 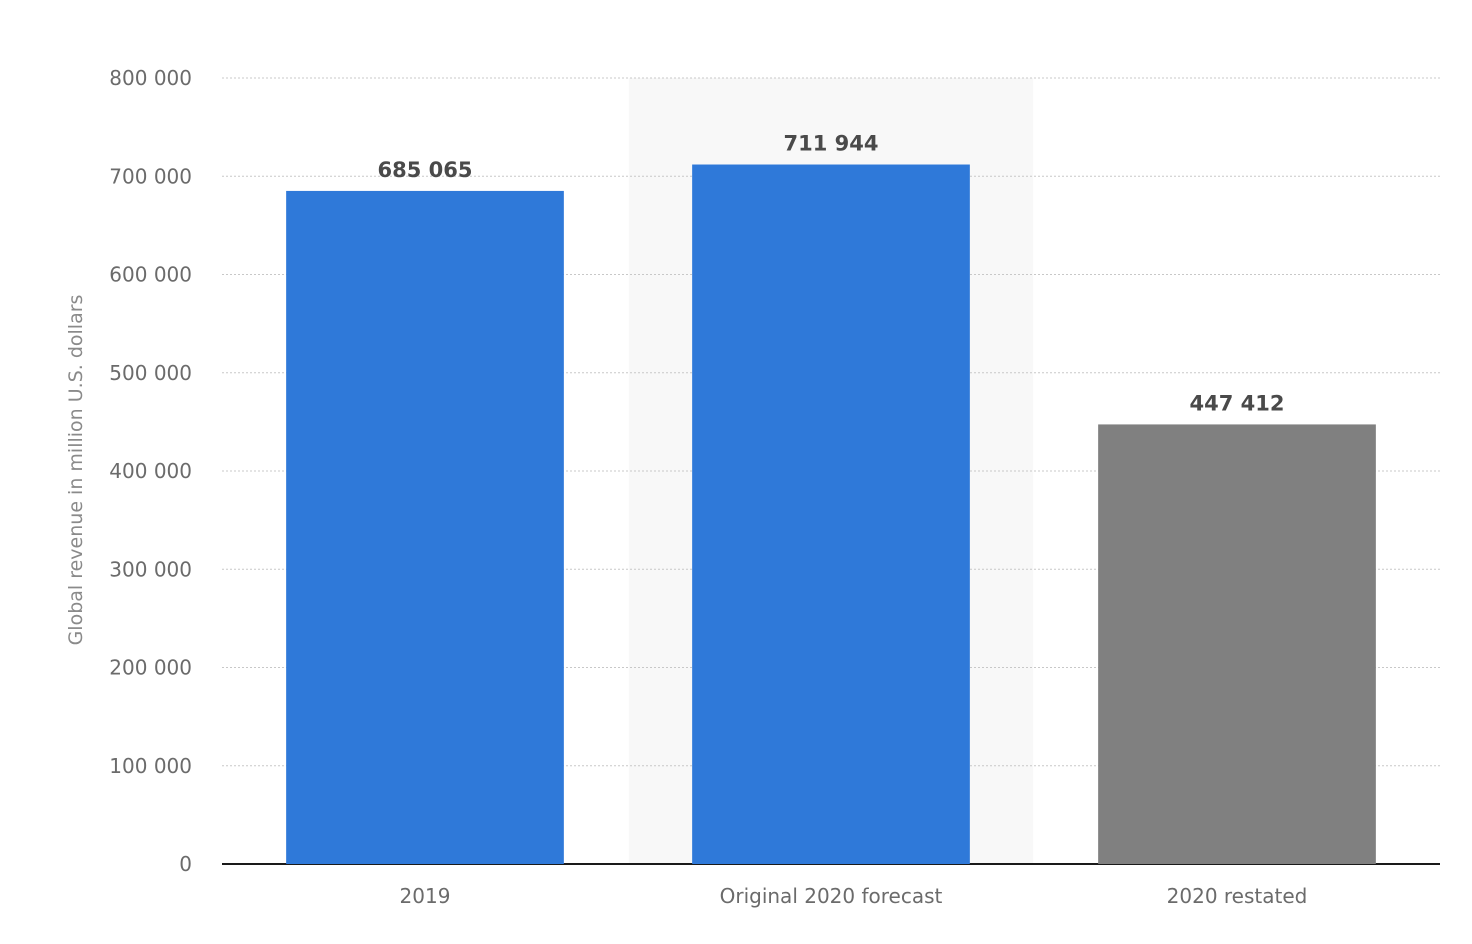 What do you see at coordinates (831, 144) in the screenshot?
I see `data-label: 711 944` at bounding box center [831, 144].